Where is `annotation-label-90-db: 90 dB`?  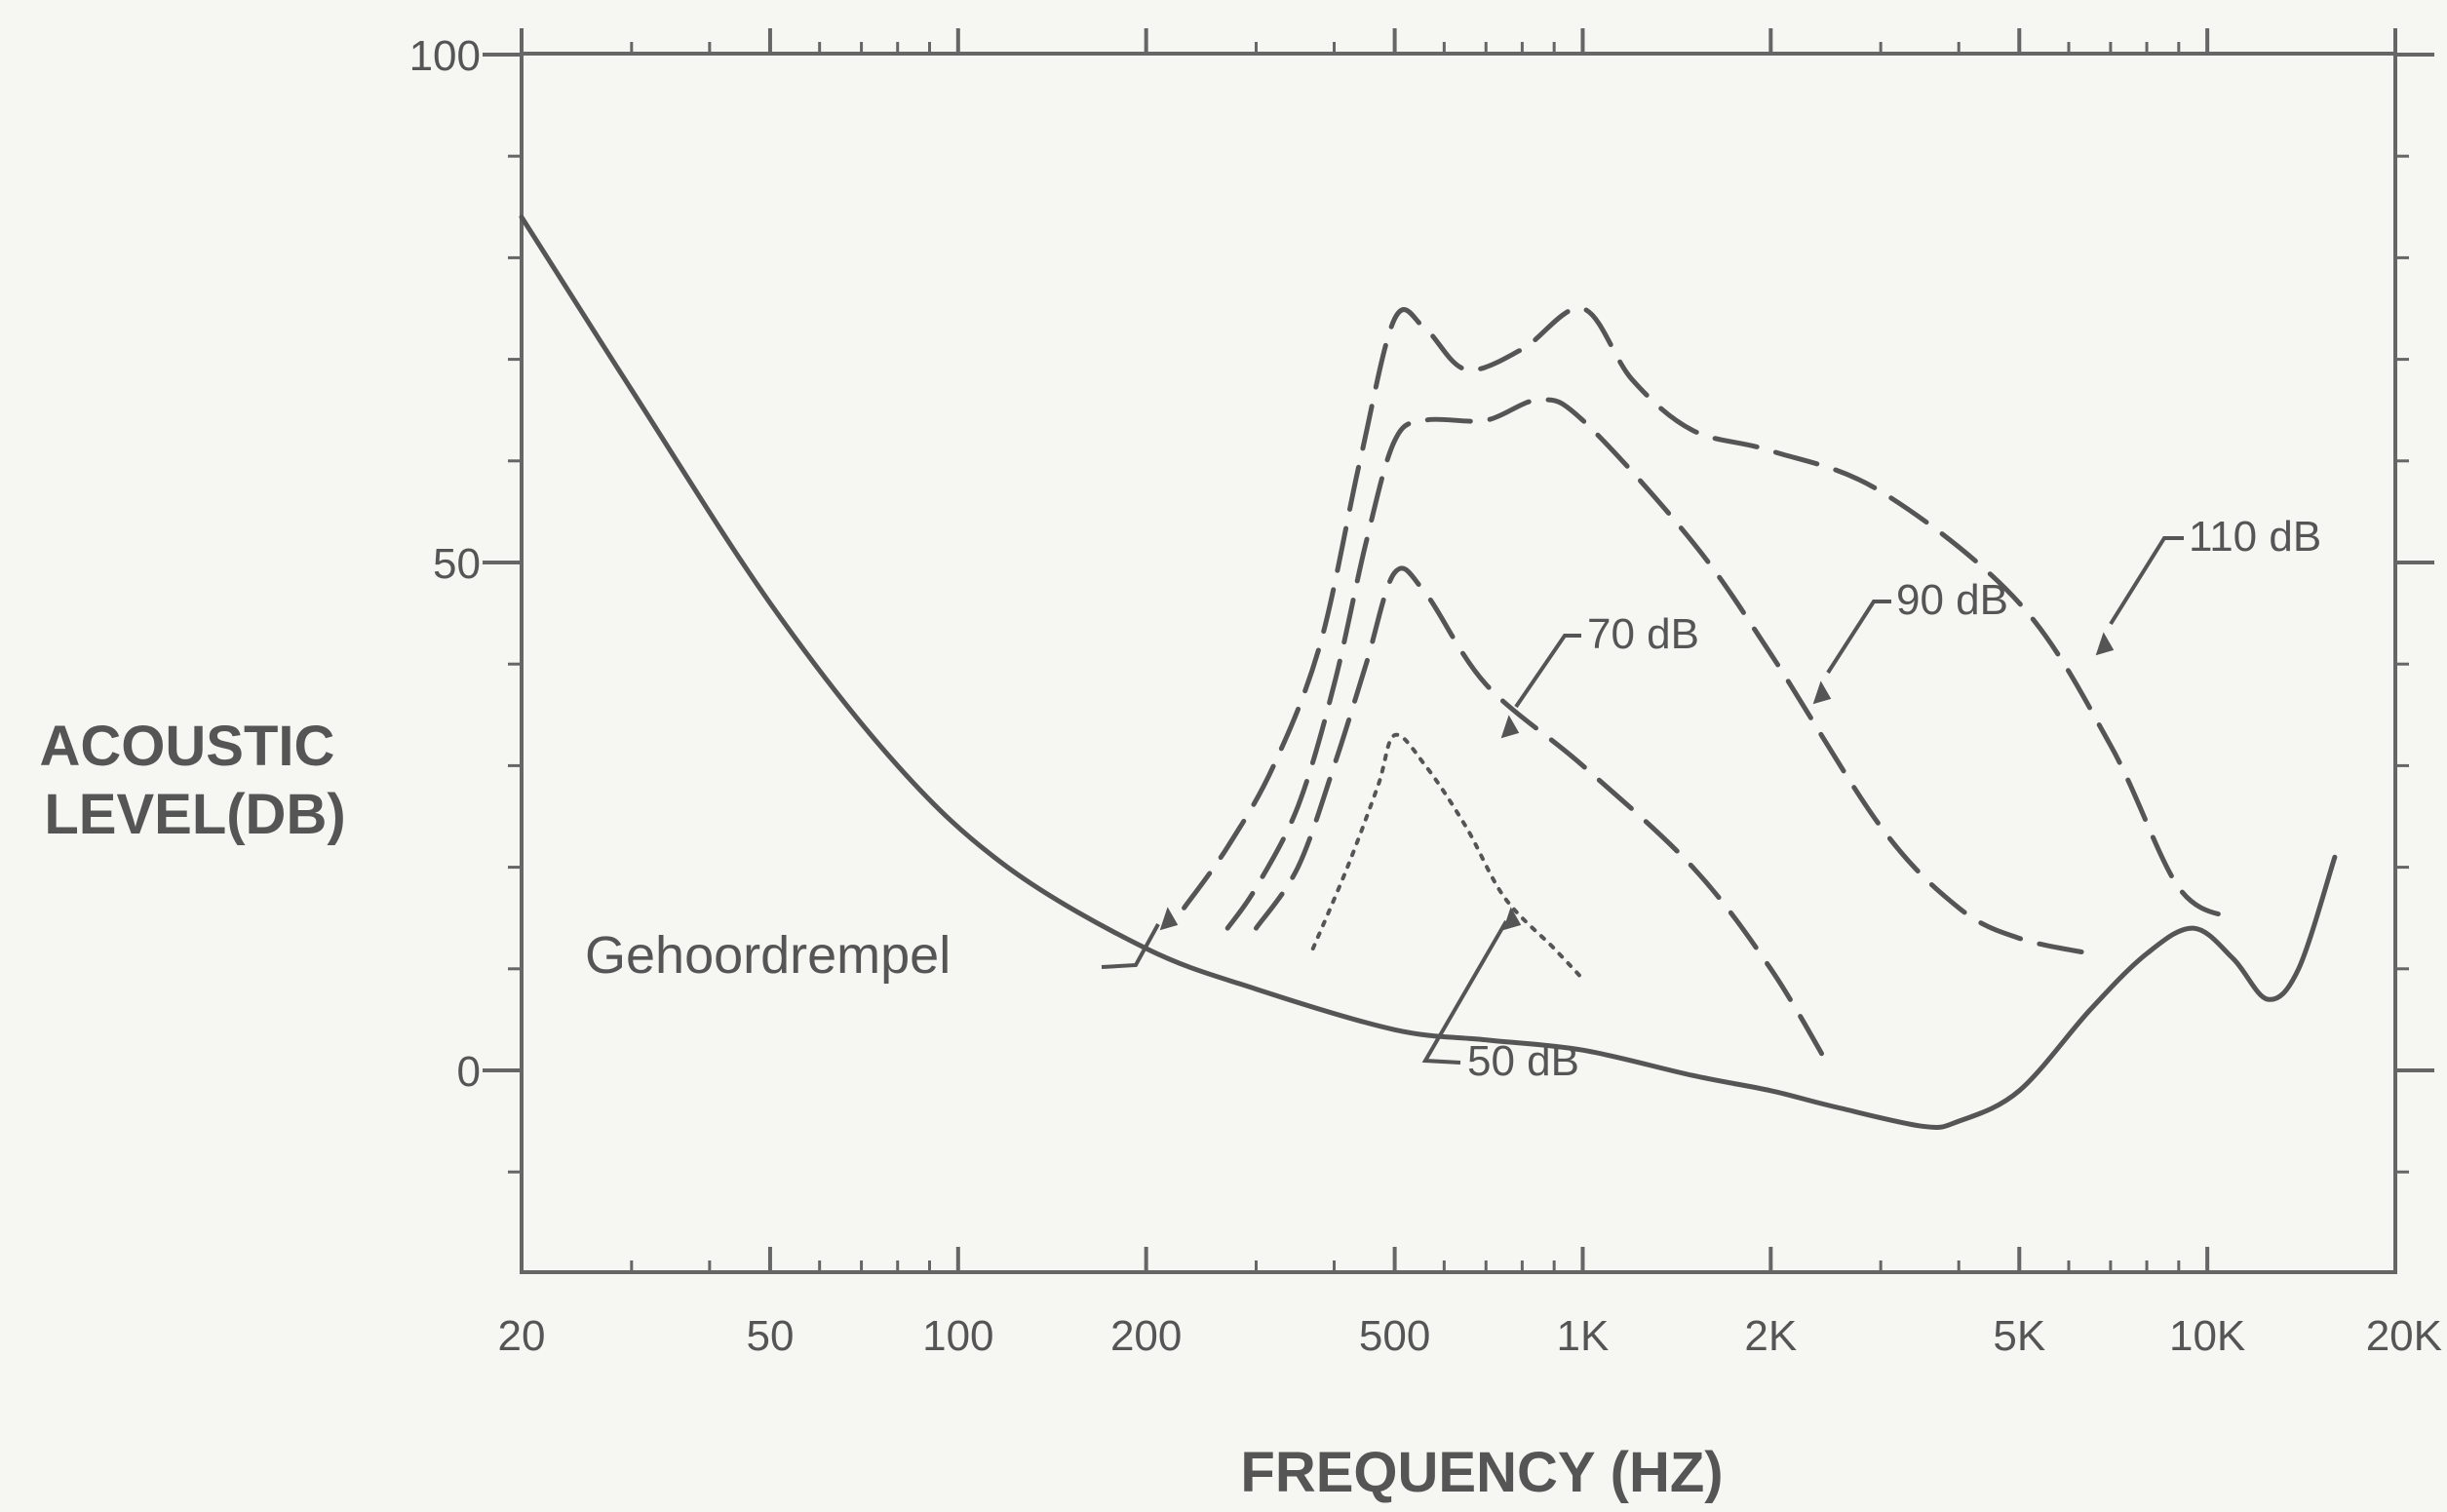
annotation-label-90-db: 90 dB is located at coordinates (1952, 600).